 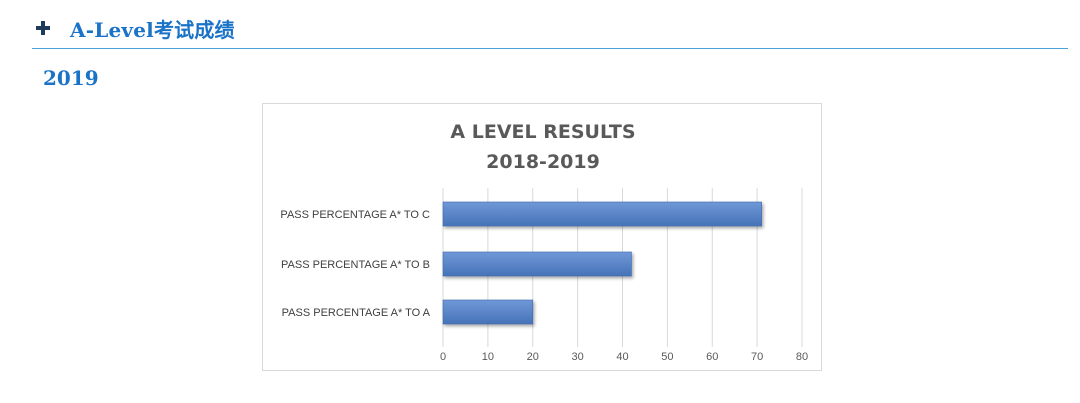 What do you see at coordinates (152, 29) in the screenshot?
I see `section-title: A-Level考试成绩` at bounding box center [152, 29].